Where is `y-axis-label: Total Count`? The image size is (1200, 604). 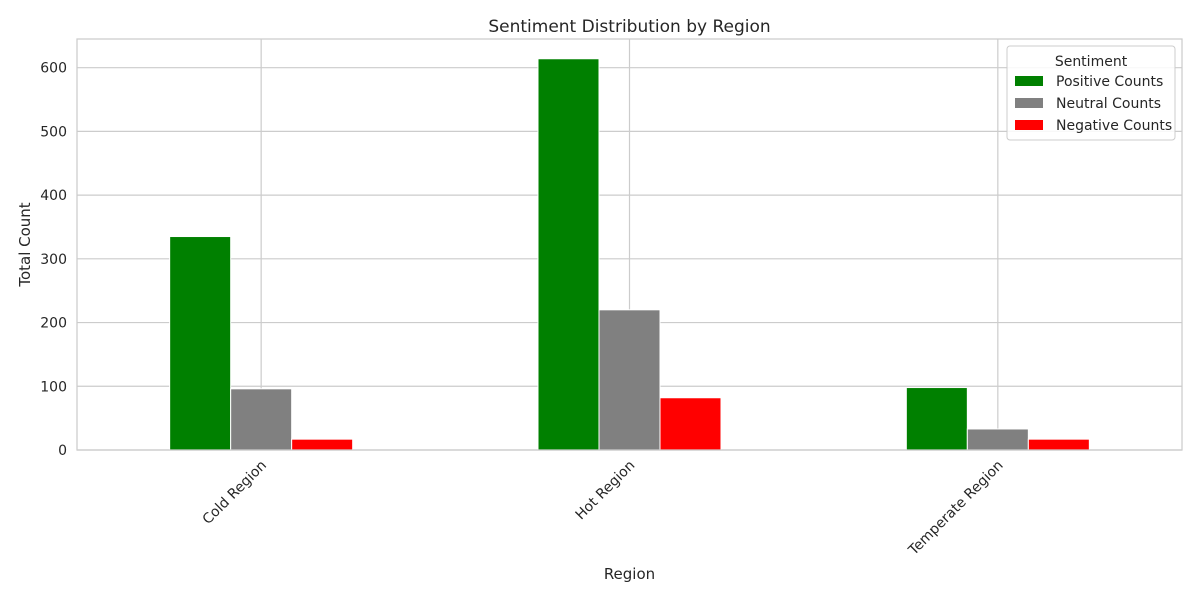
y-axis-label: Total Count is located at coordinates (25, 244).